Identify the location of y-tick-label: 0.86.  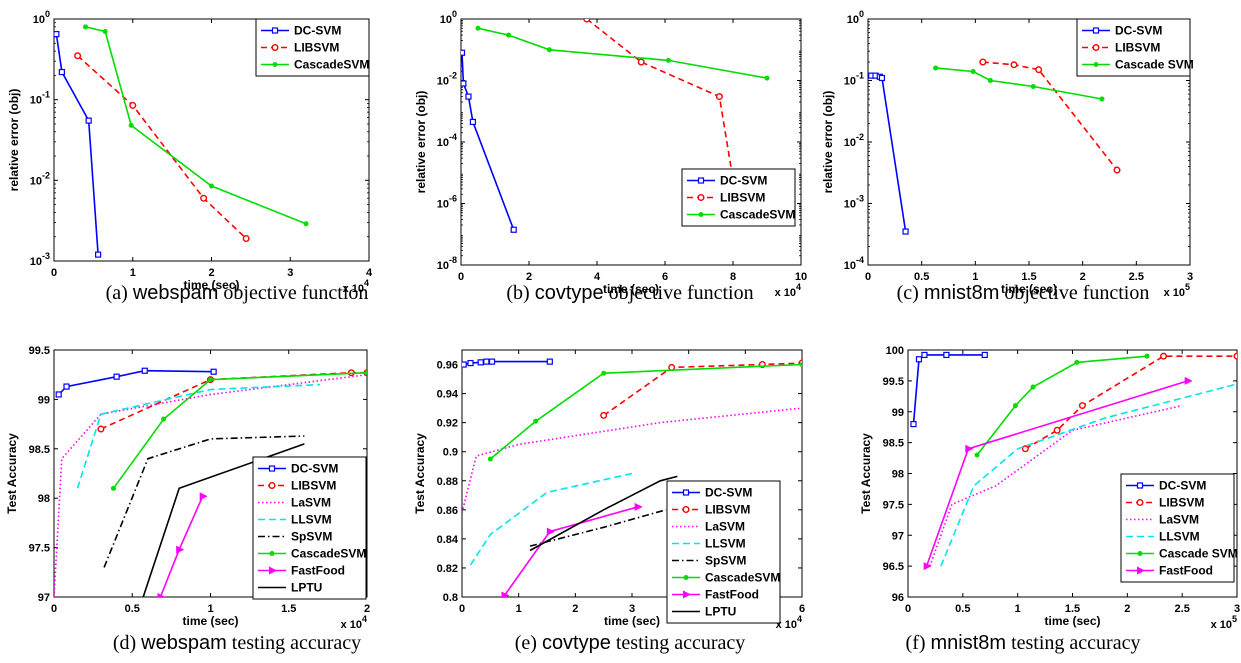
(447, 511).